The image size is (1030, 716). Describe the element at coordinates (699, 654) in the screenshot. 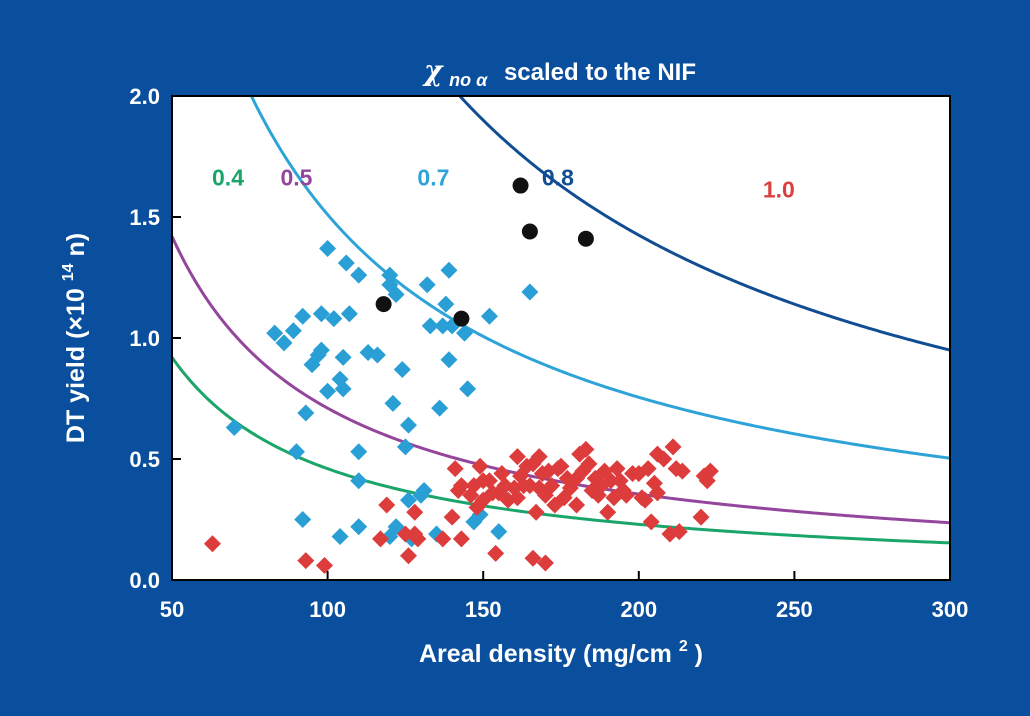

I see `x-axis-title-end: )` at that location.